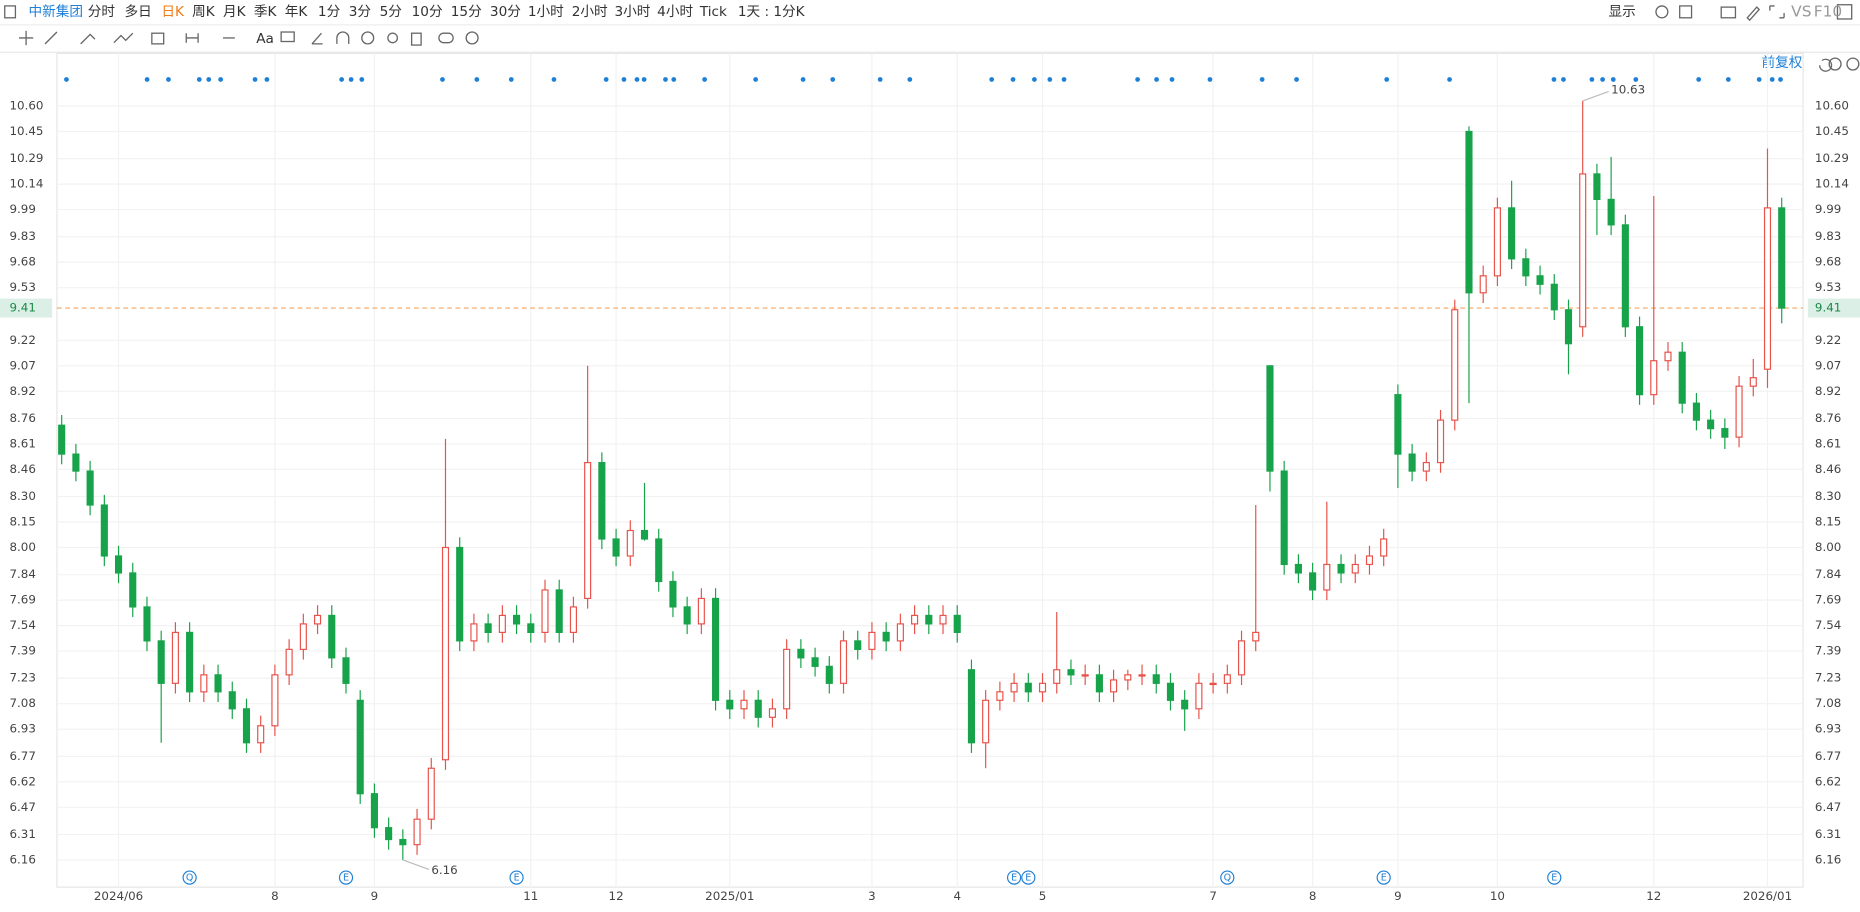 The image size is (1860, 912). What do you see at coordinates (10, 12) in the screenshot?
I see `sidebar-toggle` at bounding box center [10, 12].